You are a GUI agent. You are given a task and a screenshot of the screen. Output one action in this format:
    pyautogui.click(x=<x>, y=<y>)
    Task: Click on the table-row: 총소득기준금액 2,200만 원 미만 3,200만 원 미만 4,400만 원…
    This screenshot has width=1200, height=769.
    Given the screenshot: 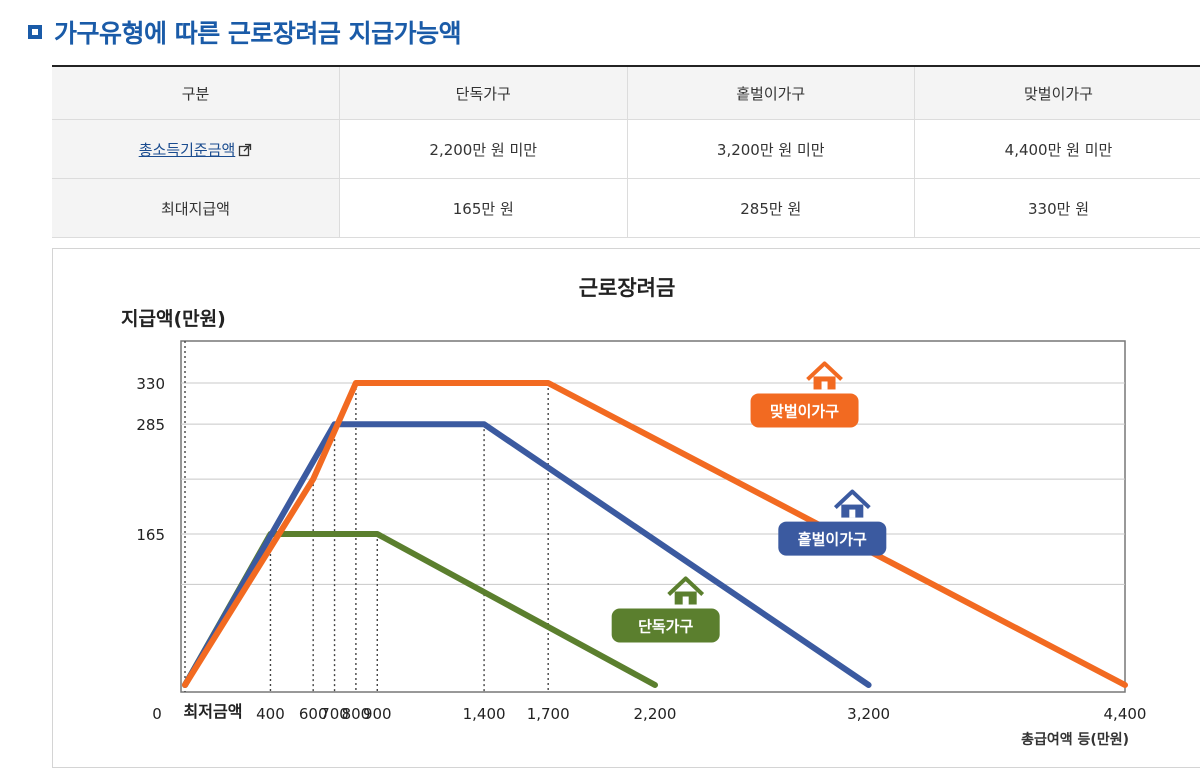 What is the action you would take?
    pyautogui.click(x=626, y=149)
    